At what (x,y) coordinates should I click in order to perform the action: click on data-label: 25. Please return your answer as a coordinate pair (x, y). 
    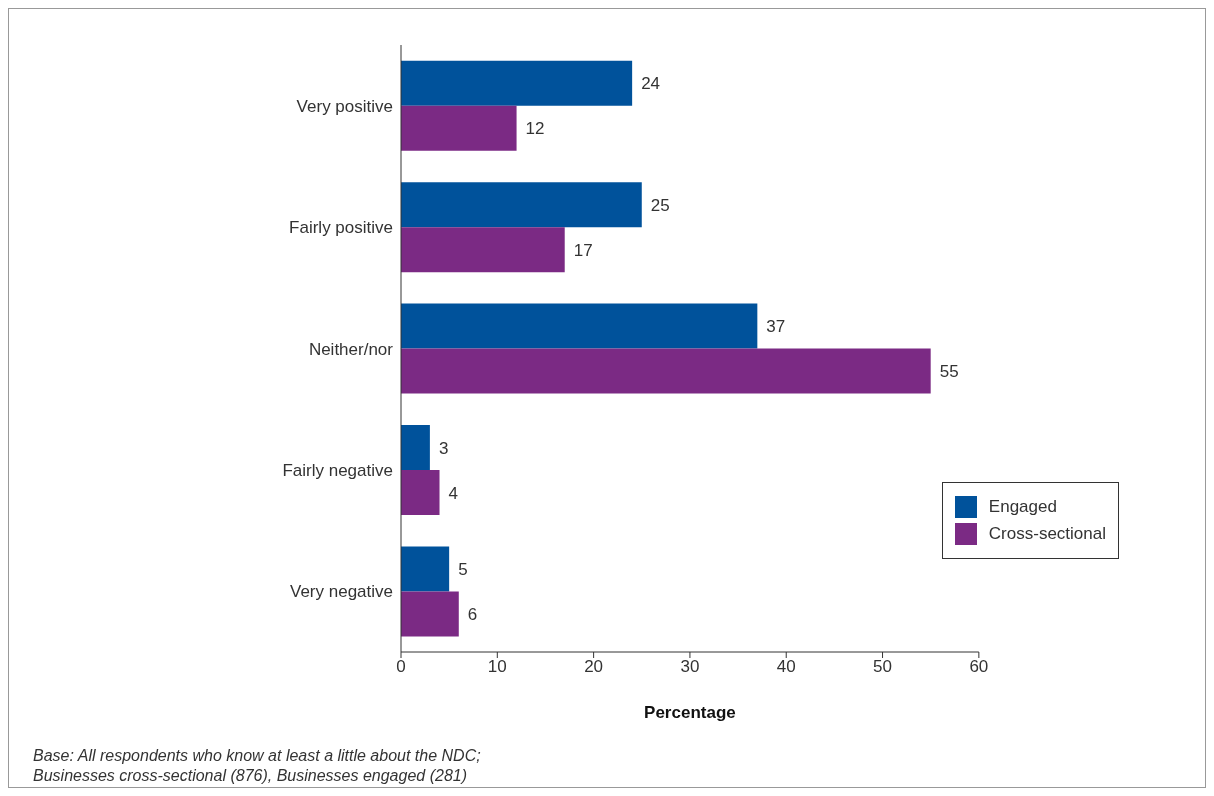
    Looking at the image, I should click on (660, 205).